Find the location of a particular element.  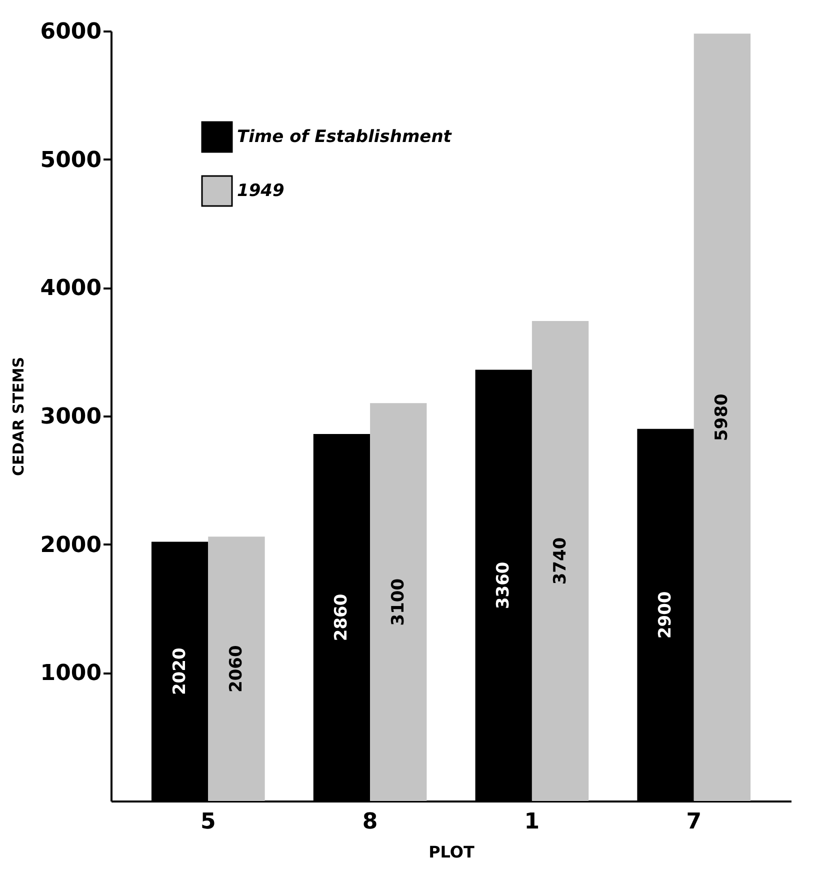

data-label: 2060 is located at coordinates (236, 668).